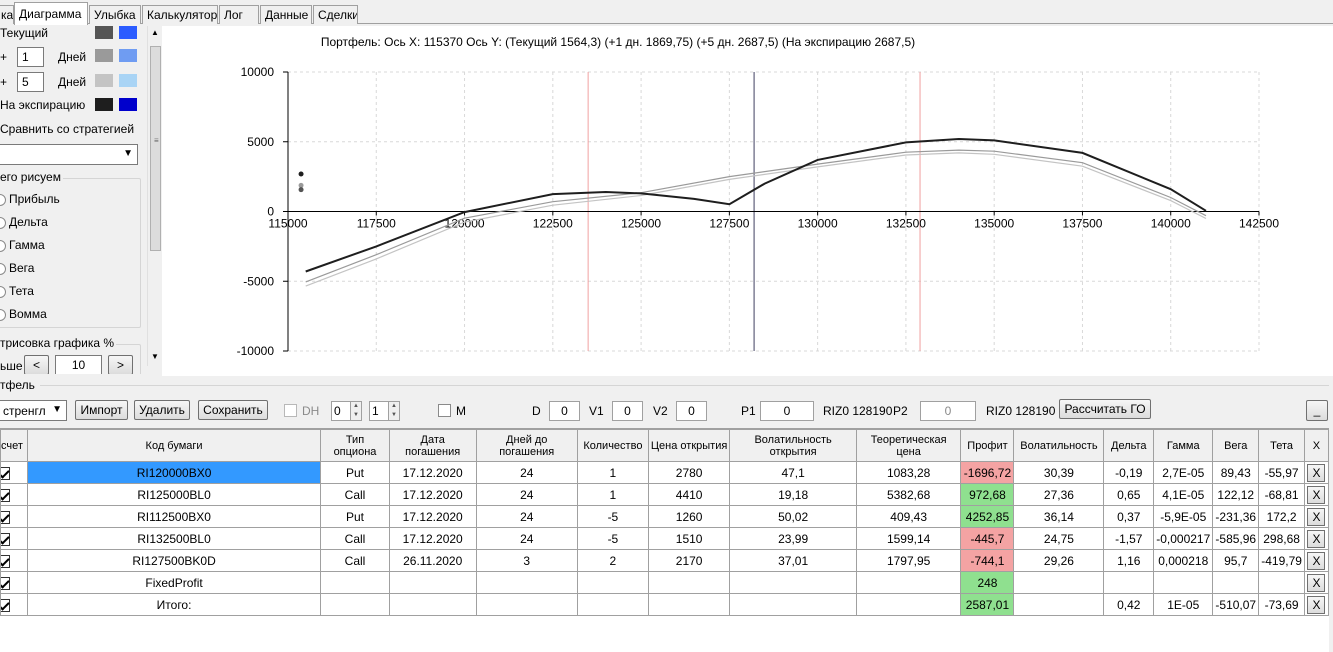 Image resolution: width=1333 pixels, height=652 pixels. I want to click on table-row: Итого: 2587,01 0,42 1E-05 -510,07 -73,69 X, so click(664, 604).